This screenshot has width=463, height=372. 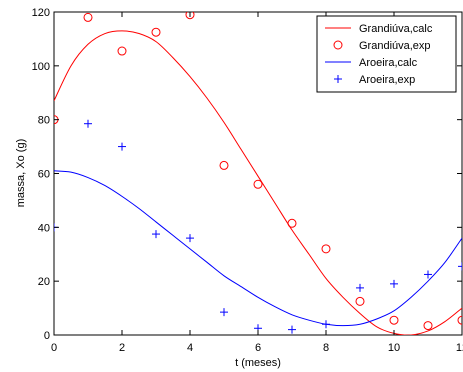 What do you see at coordinates (459, 348) in the screenshot?
I see `x-tick-label: 12` at bounding box center [459, 348].